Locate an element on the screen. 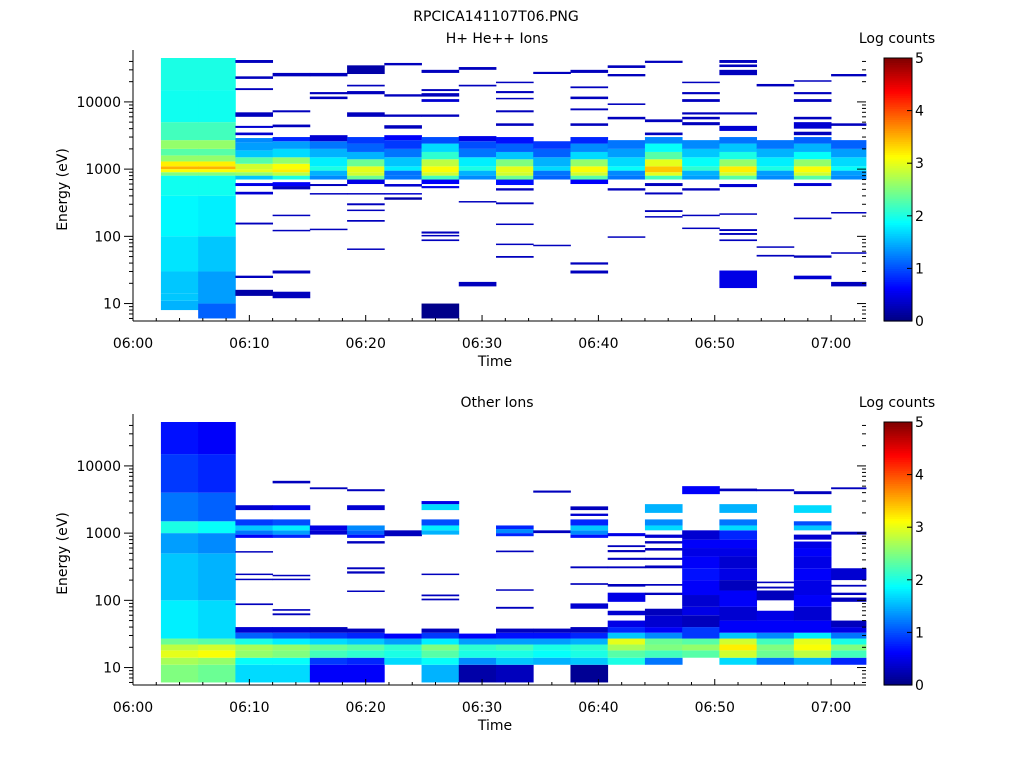 This screenshot has height=768, width=1024. x-tick-label: 06:30 is located at coordinates (482, 708).